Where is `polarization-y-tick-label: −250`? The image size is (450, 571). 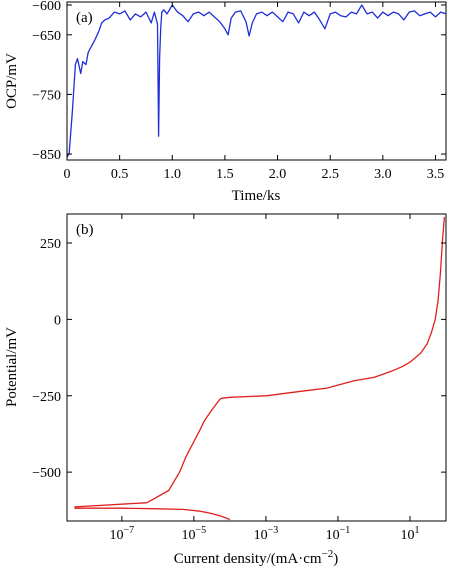
polarization-y-tick-label: −250 is located at coordinates (46, 397).